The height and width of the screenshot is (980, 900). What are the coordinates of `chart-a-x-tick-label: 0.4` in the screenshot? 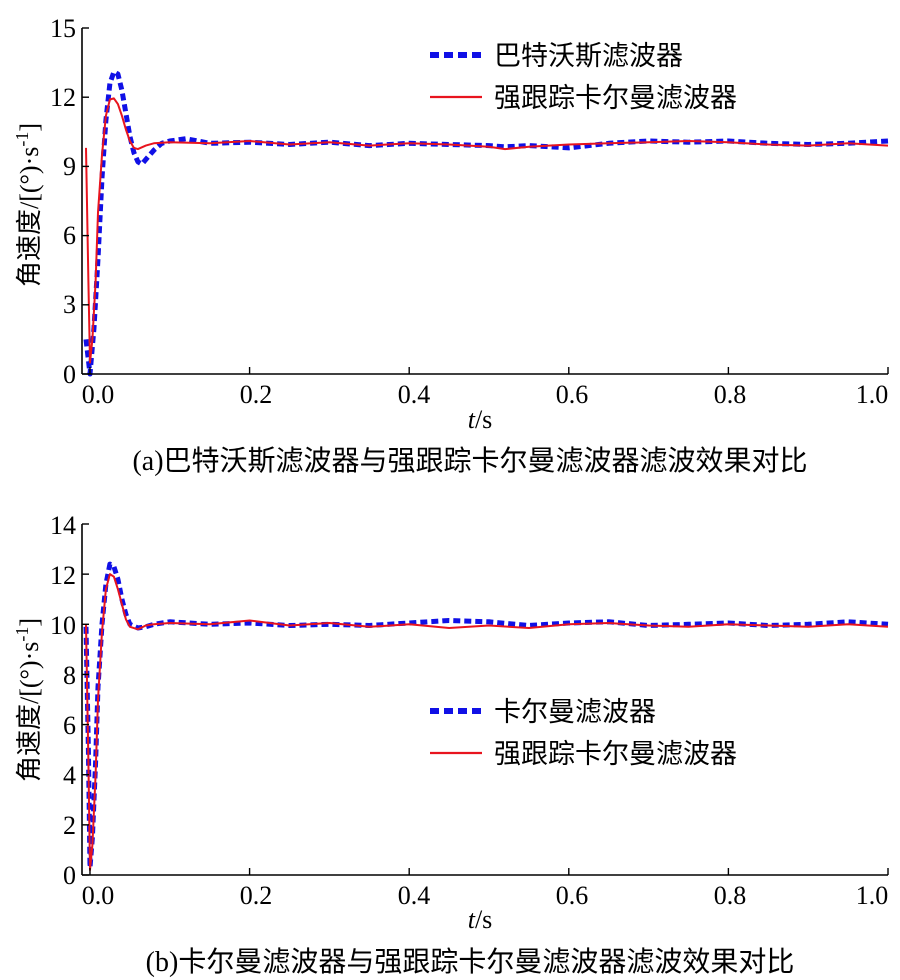 It's located at (414, 394).